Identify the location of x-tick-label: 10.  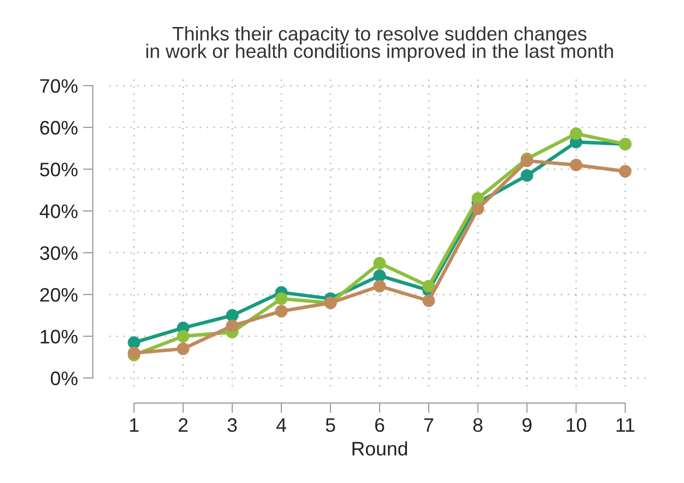
(576, 425).